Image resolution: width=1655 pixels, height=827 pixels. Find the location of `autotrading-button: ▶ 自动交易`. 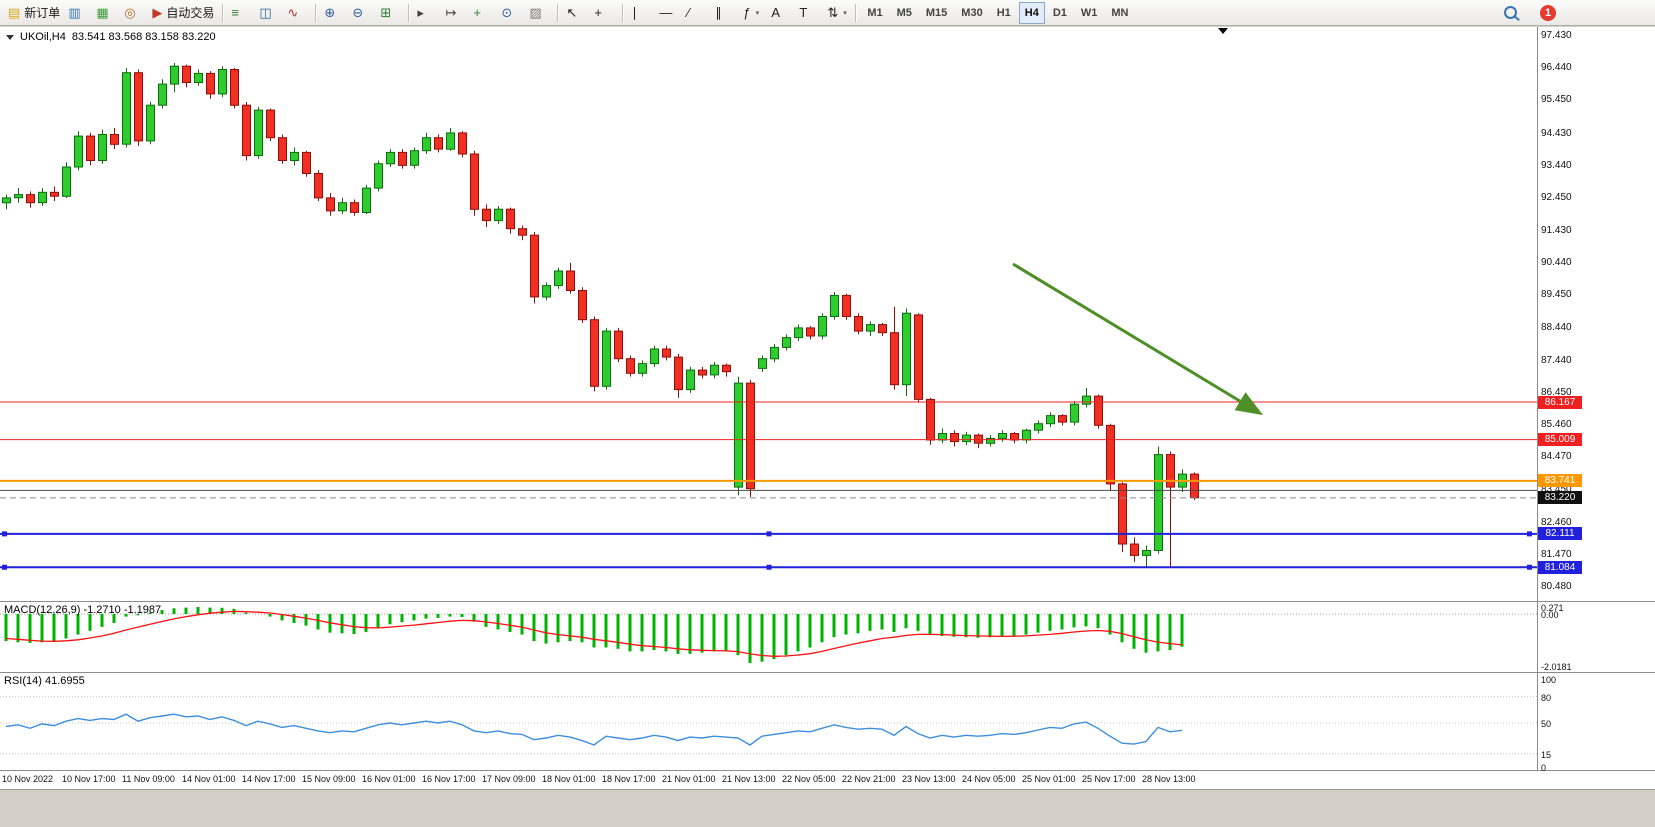

autotrading-button: ▶ 自动交易 is located at coordinates (183, 13).